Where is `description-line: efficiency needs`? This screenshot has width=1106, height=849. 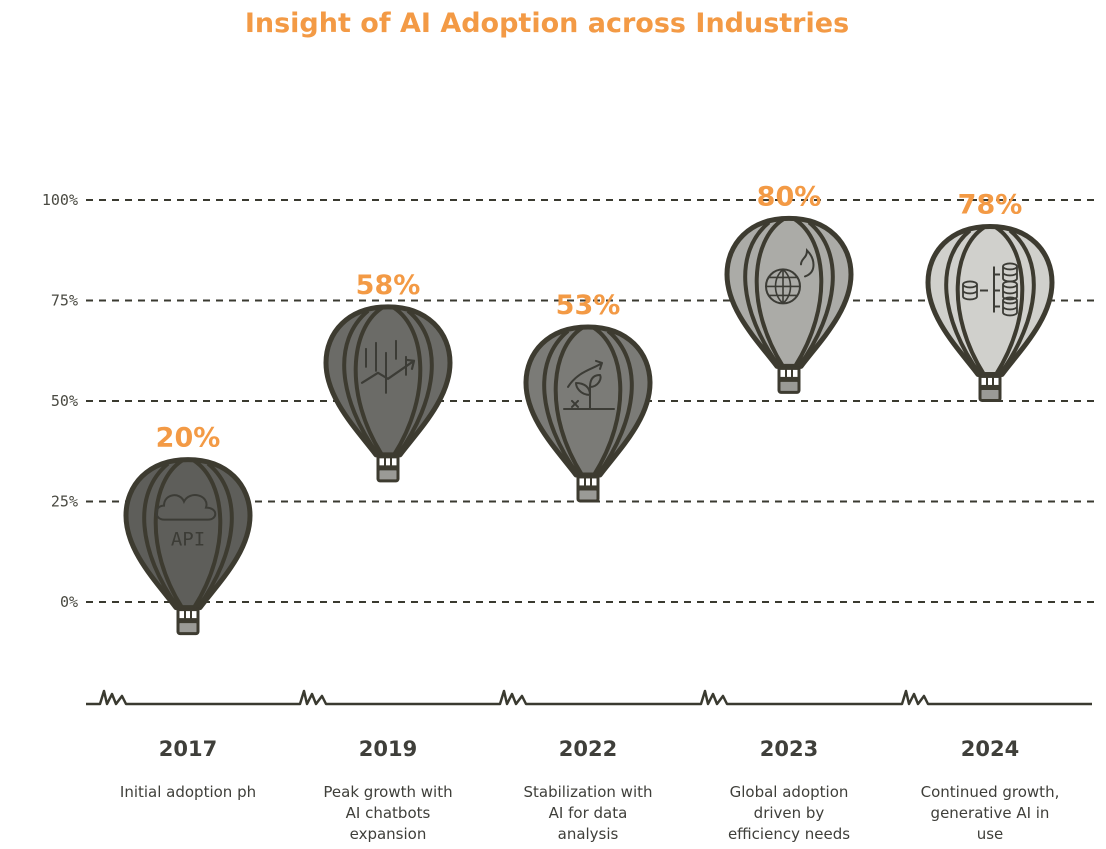
description-line: efficiency needs is located at coordinates (789, 834).